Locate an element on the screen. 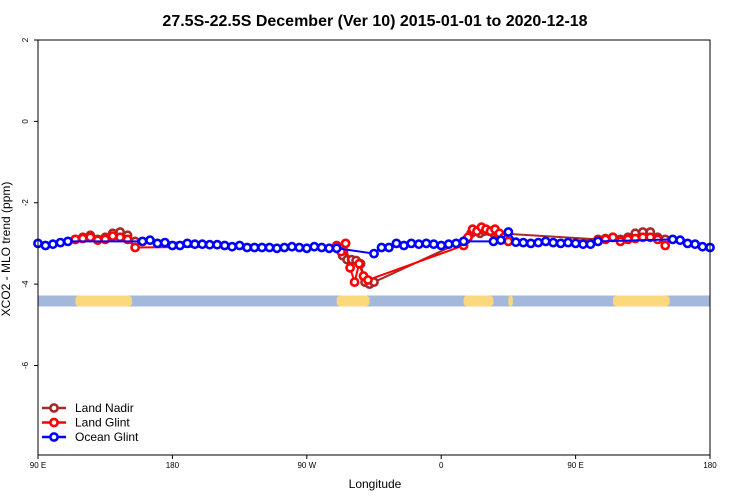 The width and height of the screenshot is (750, 500). legend-item: Ocean Glint is located at coordinates (90, 437).